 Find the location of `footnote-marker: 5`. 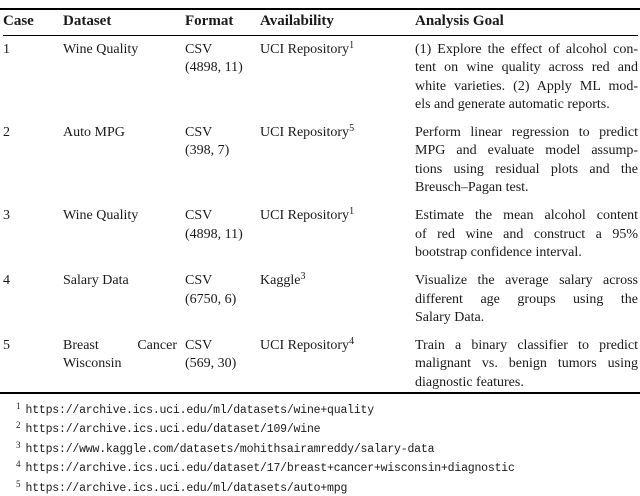

footnote-marker: 5 is located at coordinates (352, 129).